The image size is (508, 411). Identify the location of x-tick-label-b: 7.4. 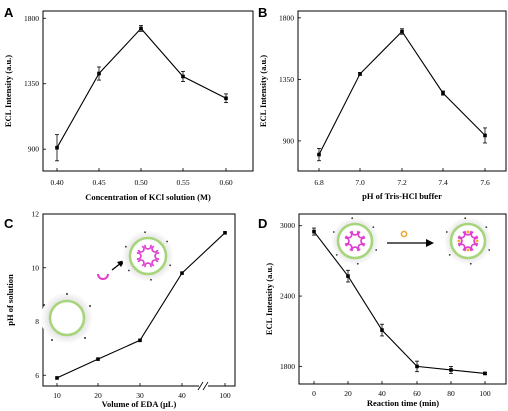
(443, 182).